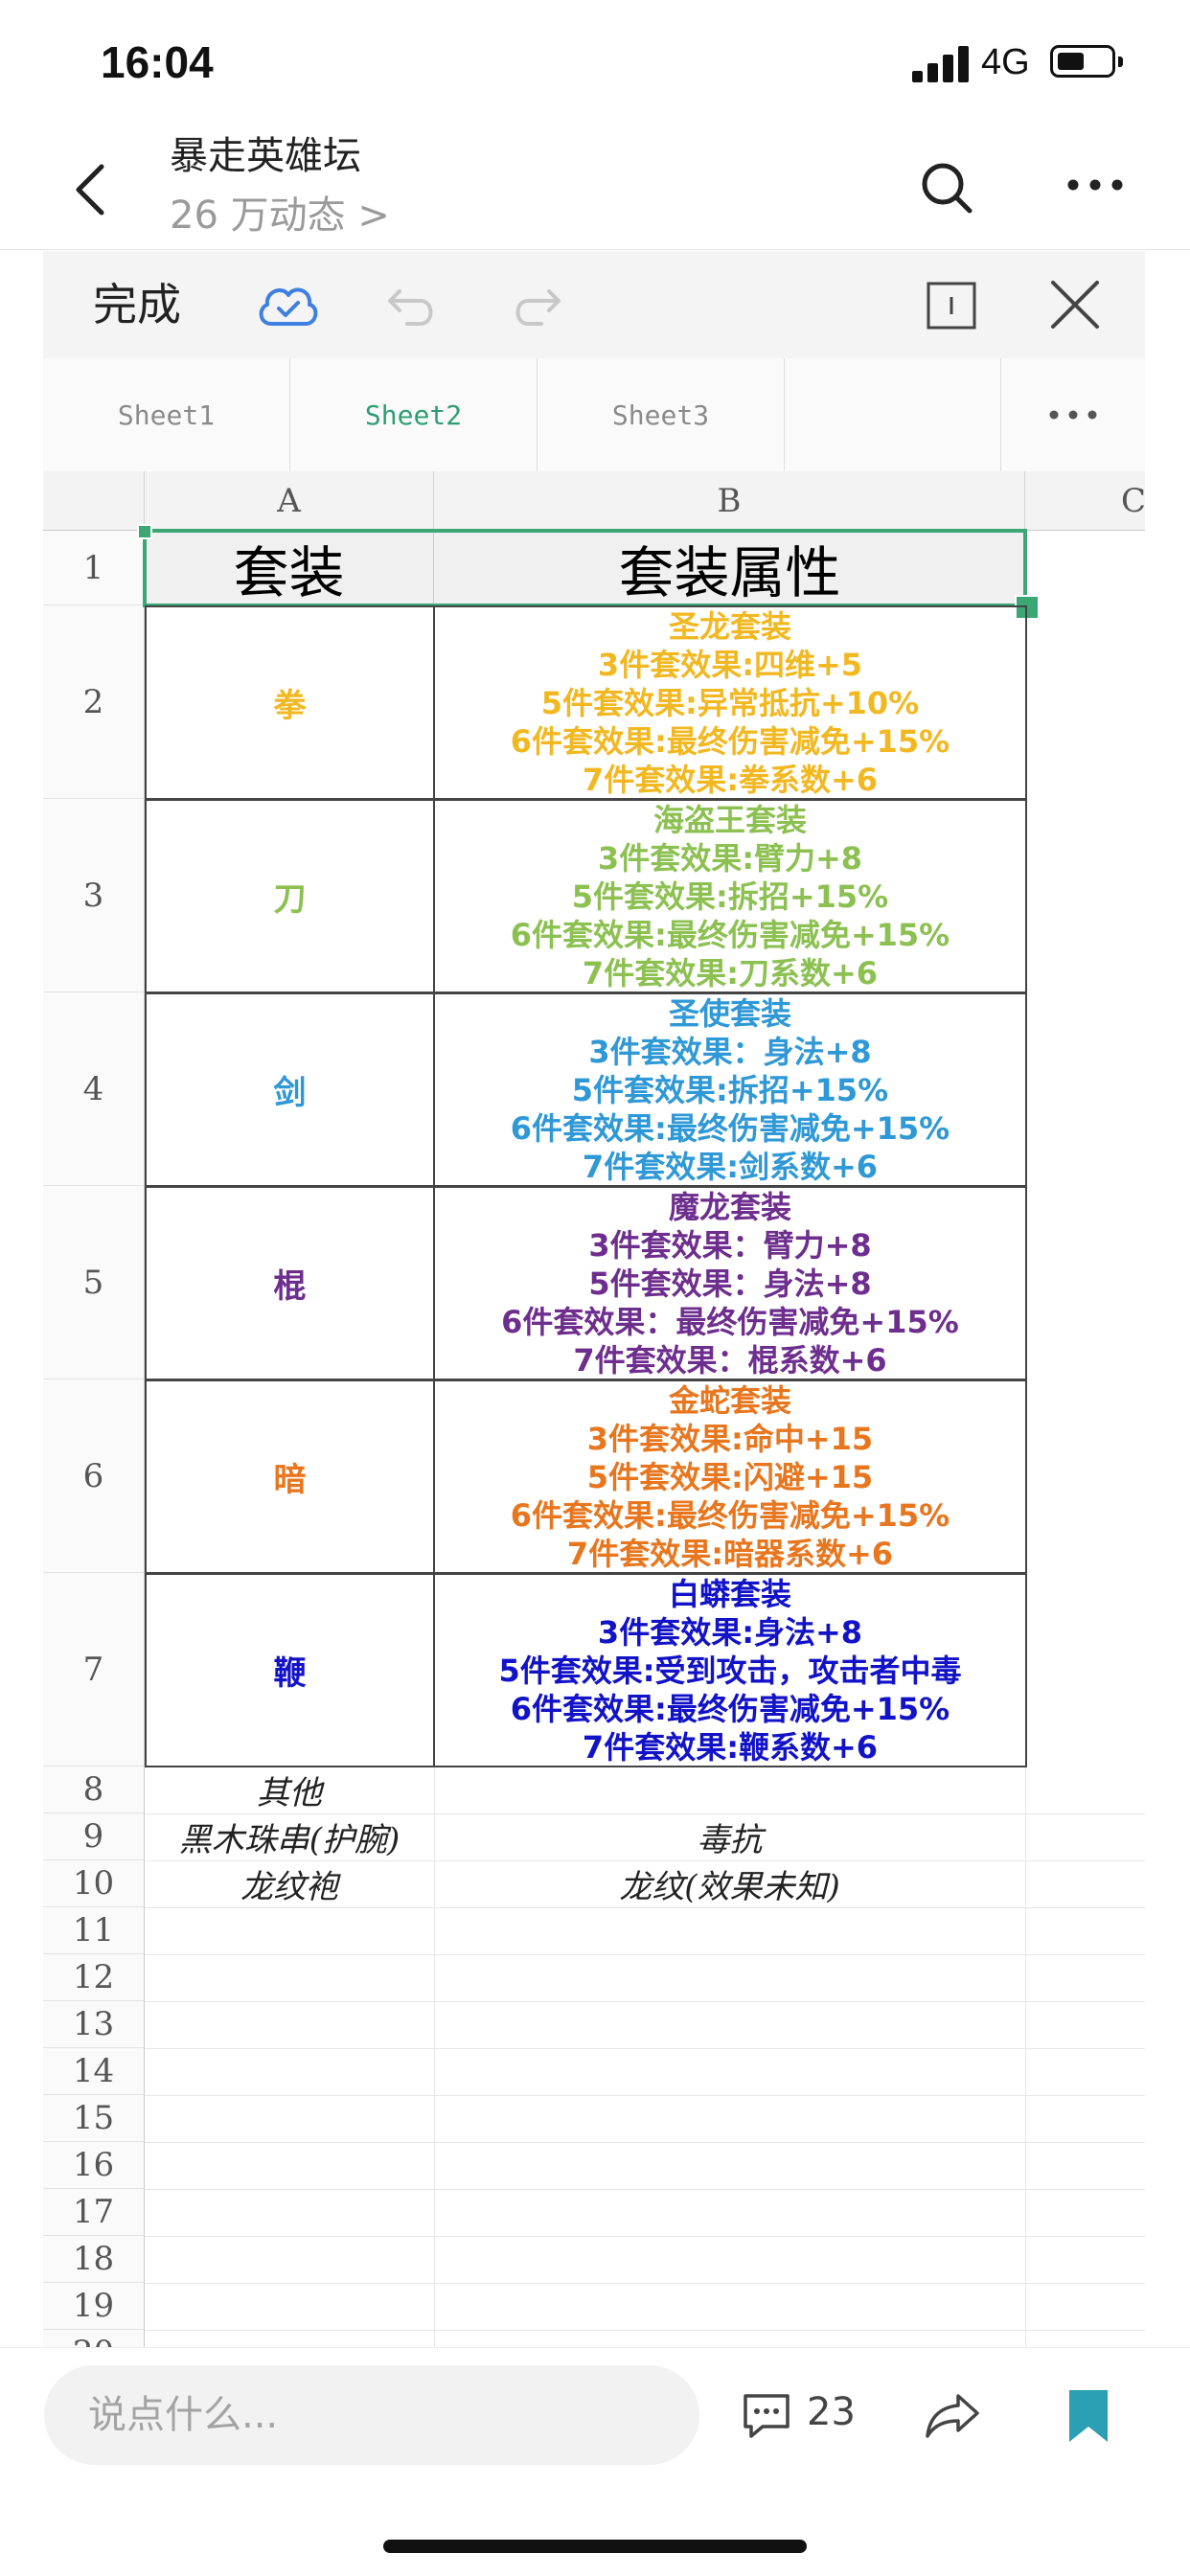 Image resolution: width=1190 pixels, height=2576 pixels. I want to click on comment-input, so click(372, 2415).